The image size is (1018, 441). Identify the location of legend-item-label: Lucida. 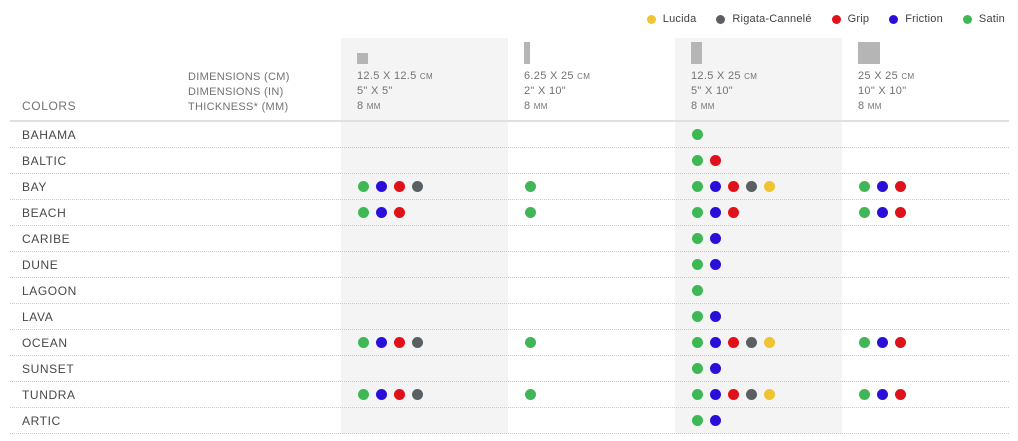
(679, 19).